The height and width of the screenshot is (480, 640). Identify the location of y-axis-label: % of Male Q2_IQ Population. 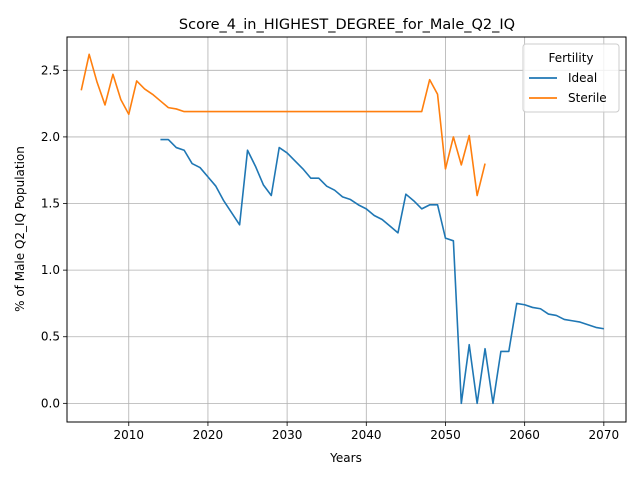
(20, 229).